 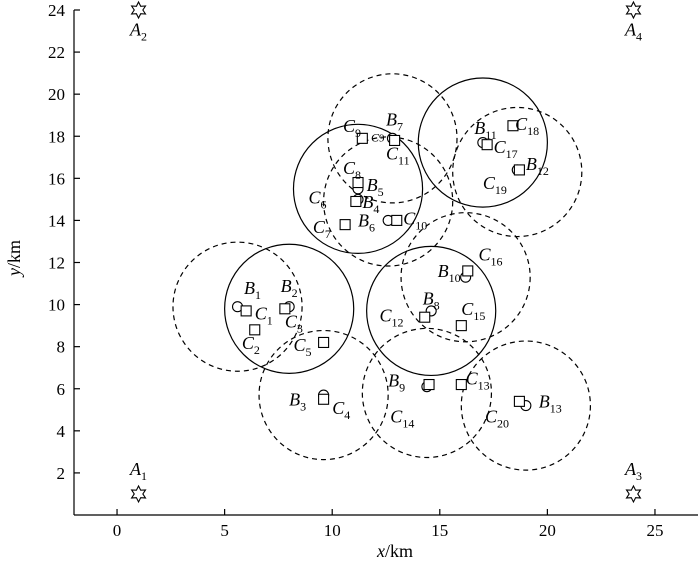 What do you see at coordinates (362, 138) in the screenshot?
I see `client-marker-C9` at bounding box center [362, 138].